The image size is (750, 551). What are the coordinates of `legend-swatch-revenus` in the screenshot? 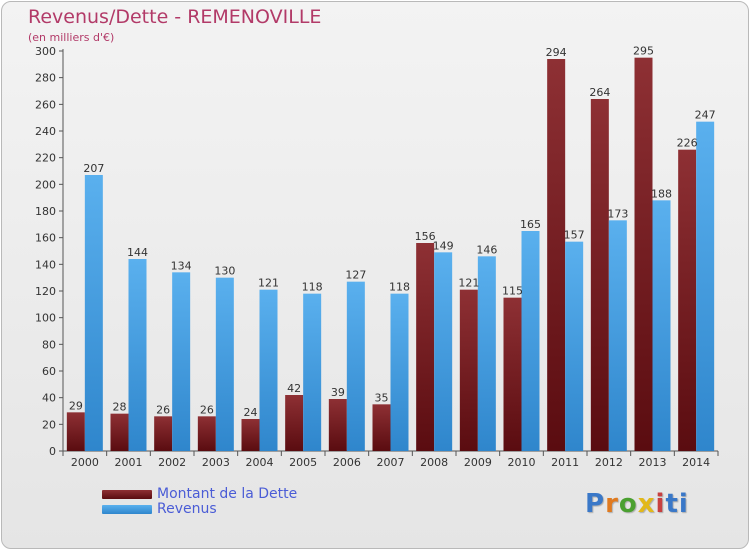 It's located at (127, 509).